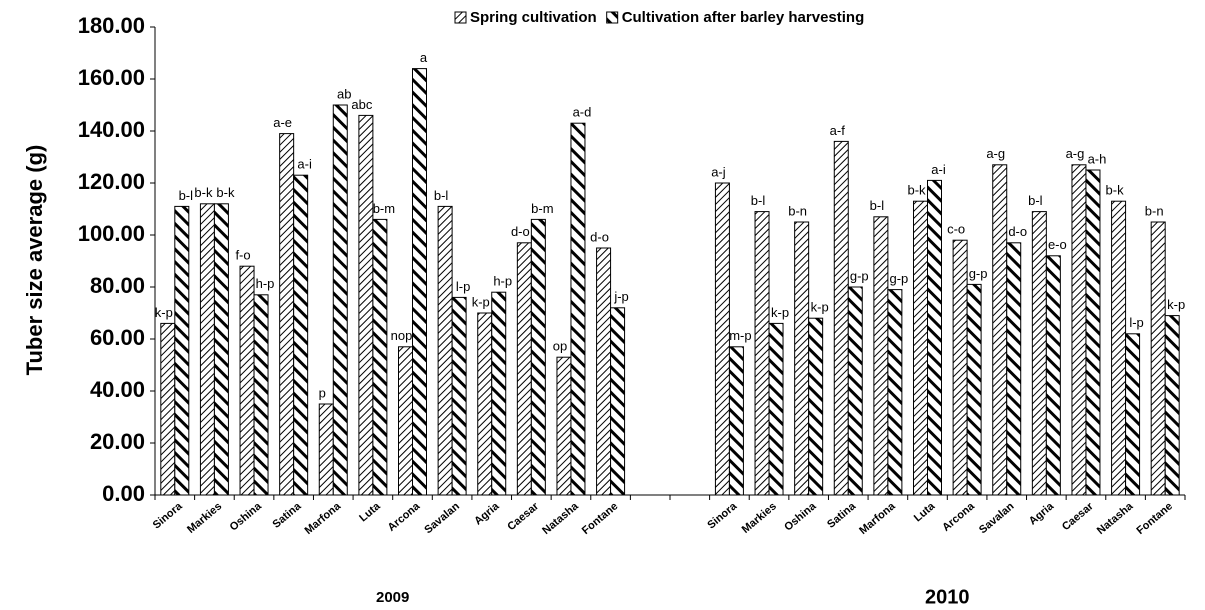  Describe the element at coordinates (123, 493) in the screenshot. I see `y-tick-label: 0.00` at that location.